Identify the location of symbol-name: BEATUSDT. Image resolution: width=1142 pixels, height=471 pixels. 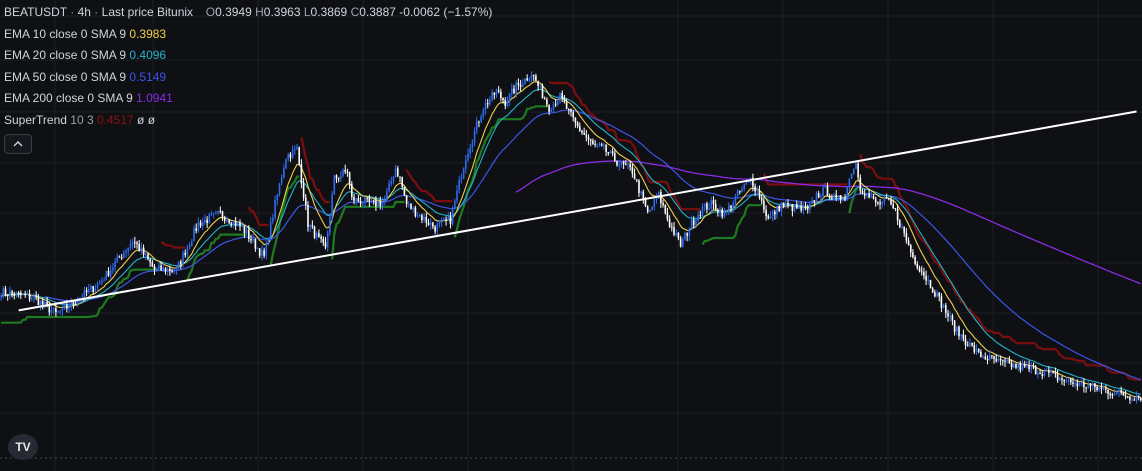
(35, 12).